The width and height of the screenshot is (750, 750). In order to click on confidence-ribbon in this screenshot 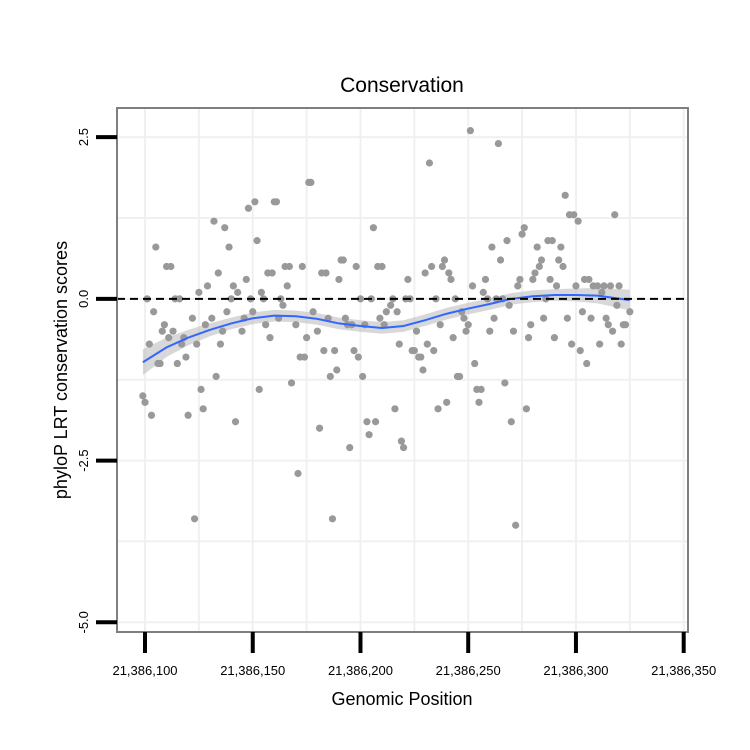, I will do `click(386, 331)`.